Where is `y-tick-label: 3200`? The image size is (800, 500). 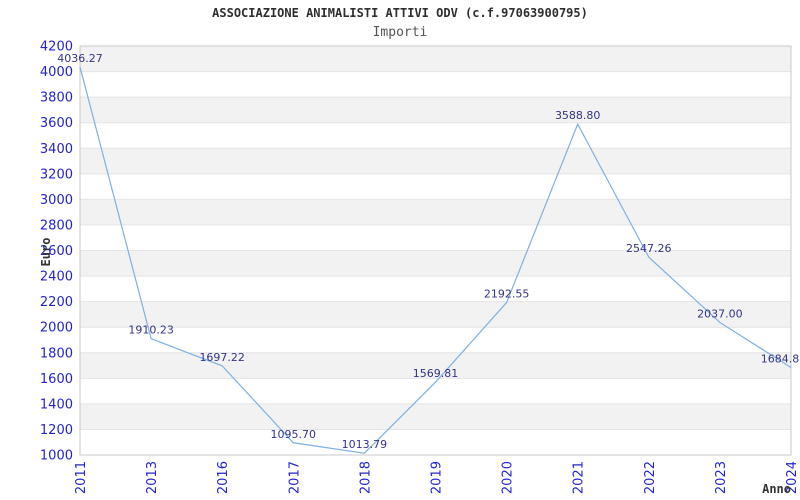 y-tick-label: 3200 is located at coordinates (56, 174).